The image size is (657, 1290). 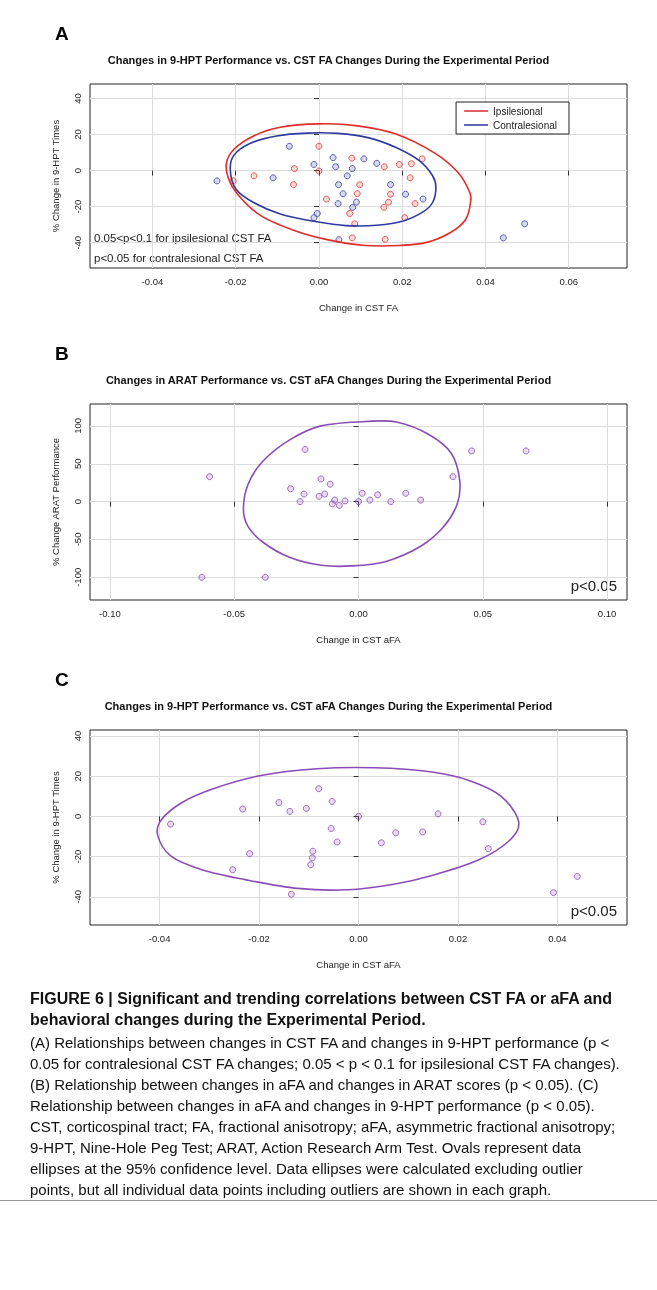 I want to click on text: (A) Relationships between changes in CST FA and changes in 9-HPT performance (p < 0.05 for contralesional CST FA changes; 0.05 < p < 0.1 for ipsilesional CST FA changes). (B) Relationship between changes in aFA and changes in ARAT scores (p < 0.05). (C) Relationship between changes in aFA and changes in 9-HPT performance (p < 0.05). CST, corticospinal tract; FA, fractional anisotropy; aFA, asymmetric fractional anisotropy; 9-HPT, Nine-Hole Peg Test; ARAT, Action Research Arm Test. Ovals represent data ellipses at the 95% confidence level. Data ellipses were calculated excluding outlier points, but all individual data points including outliers are shown in each graph., so click(x=325, y=1116).